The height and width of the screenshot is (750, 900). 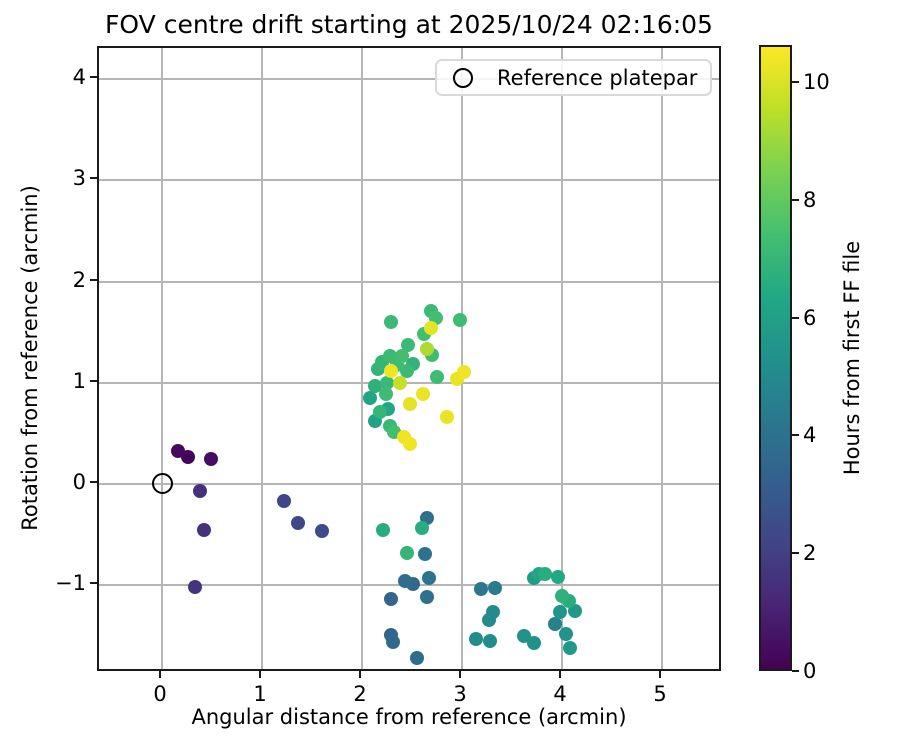 What do you see at coordinates (560, 694) in the screenshot?
I see `x-tick-label: 4` at bounding box center [560, 694].